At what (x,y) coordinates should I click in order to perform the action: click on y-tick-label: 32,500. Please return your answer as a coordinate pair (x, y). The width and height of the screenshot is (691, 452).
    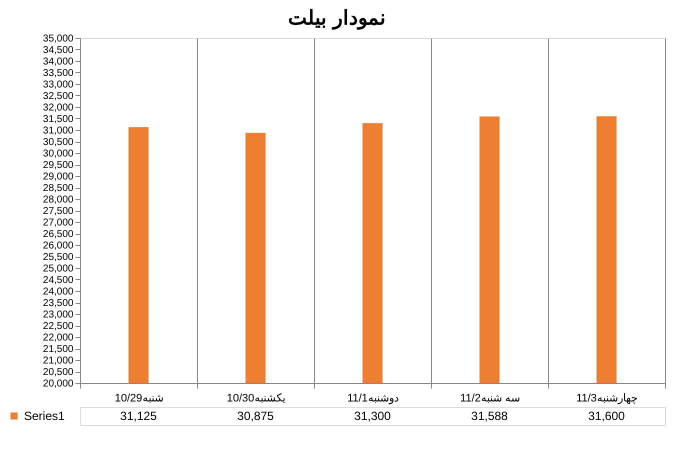
    Looking at the image, I should click on (58, 96).